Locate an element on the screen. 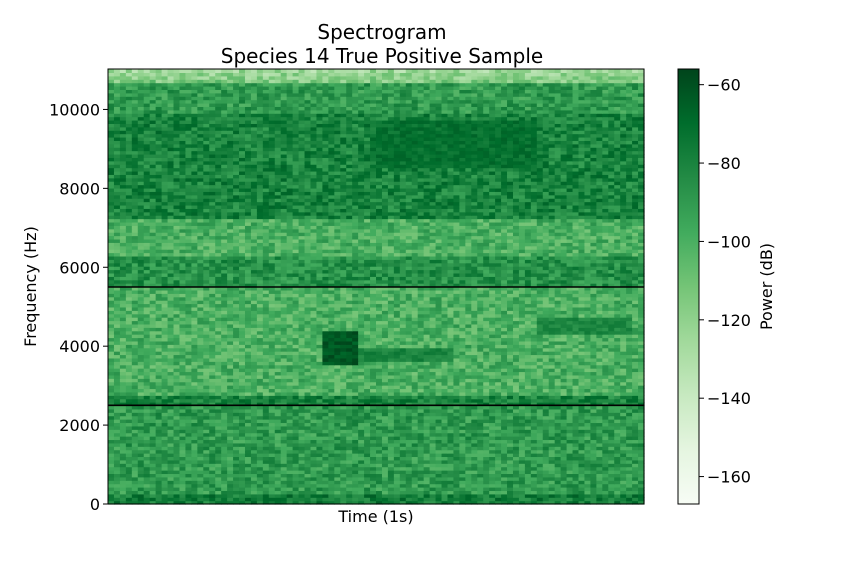 The height and width of the screenshot is (576, 864). colorbar-tick-label: −120 is located at coordinates (729, 320).